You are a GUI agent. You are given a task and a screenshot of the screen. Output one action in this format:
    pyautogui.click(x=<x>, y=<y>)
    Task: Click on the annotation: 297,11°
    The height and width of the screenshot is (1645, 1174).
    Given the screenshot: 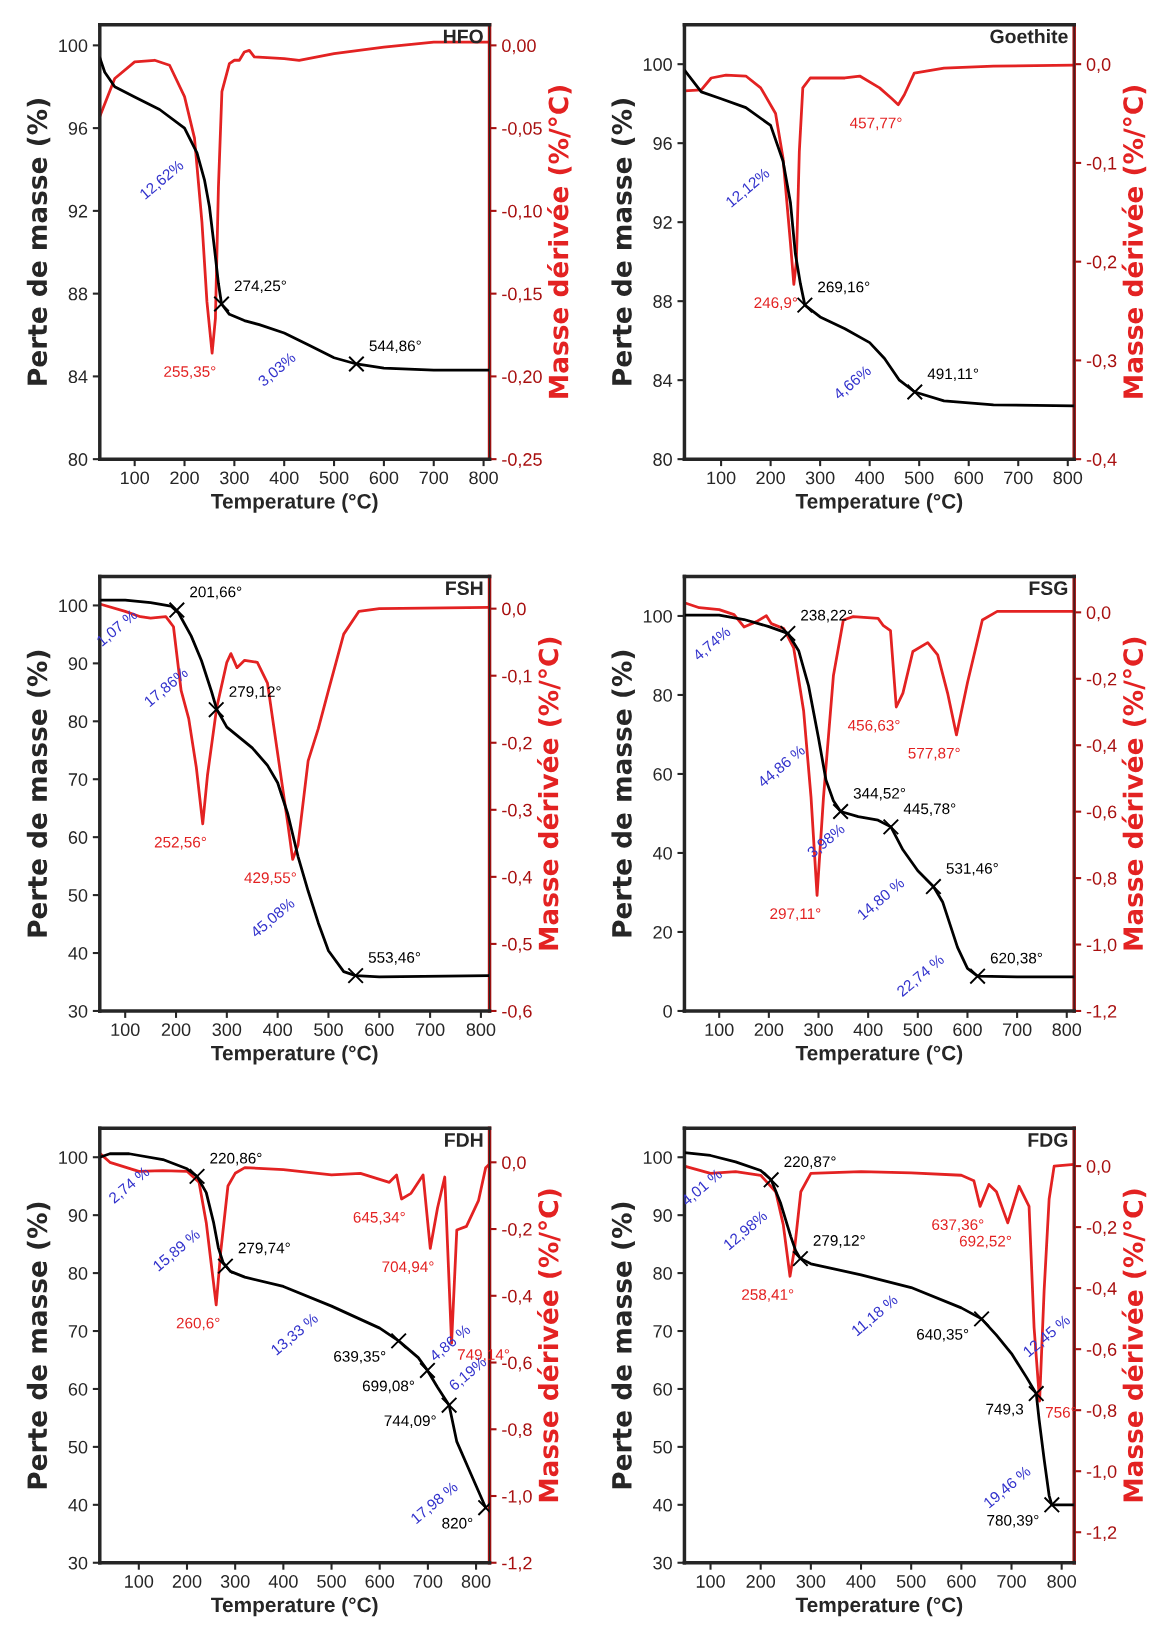 What is the action you would take?
    pyautogui.click(x=795, y=914)
    